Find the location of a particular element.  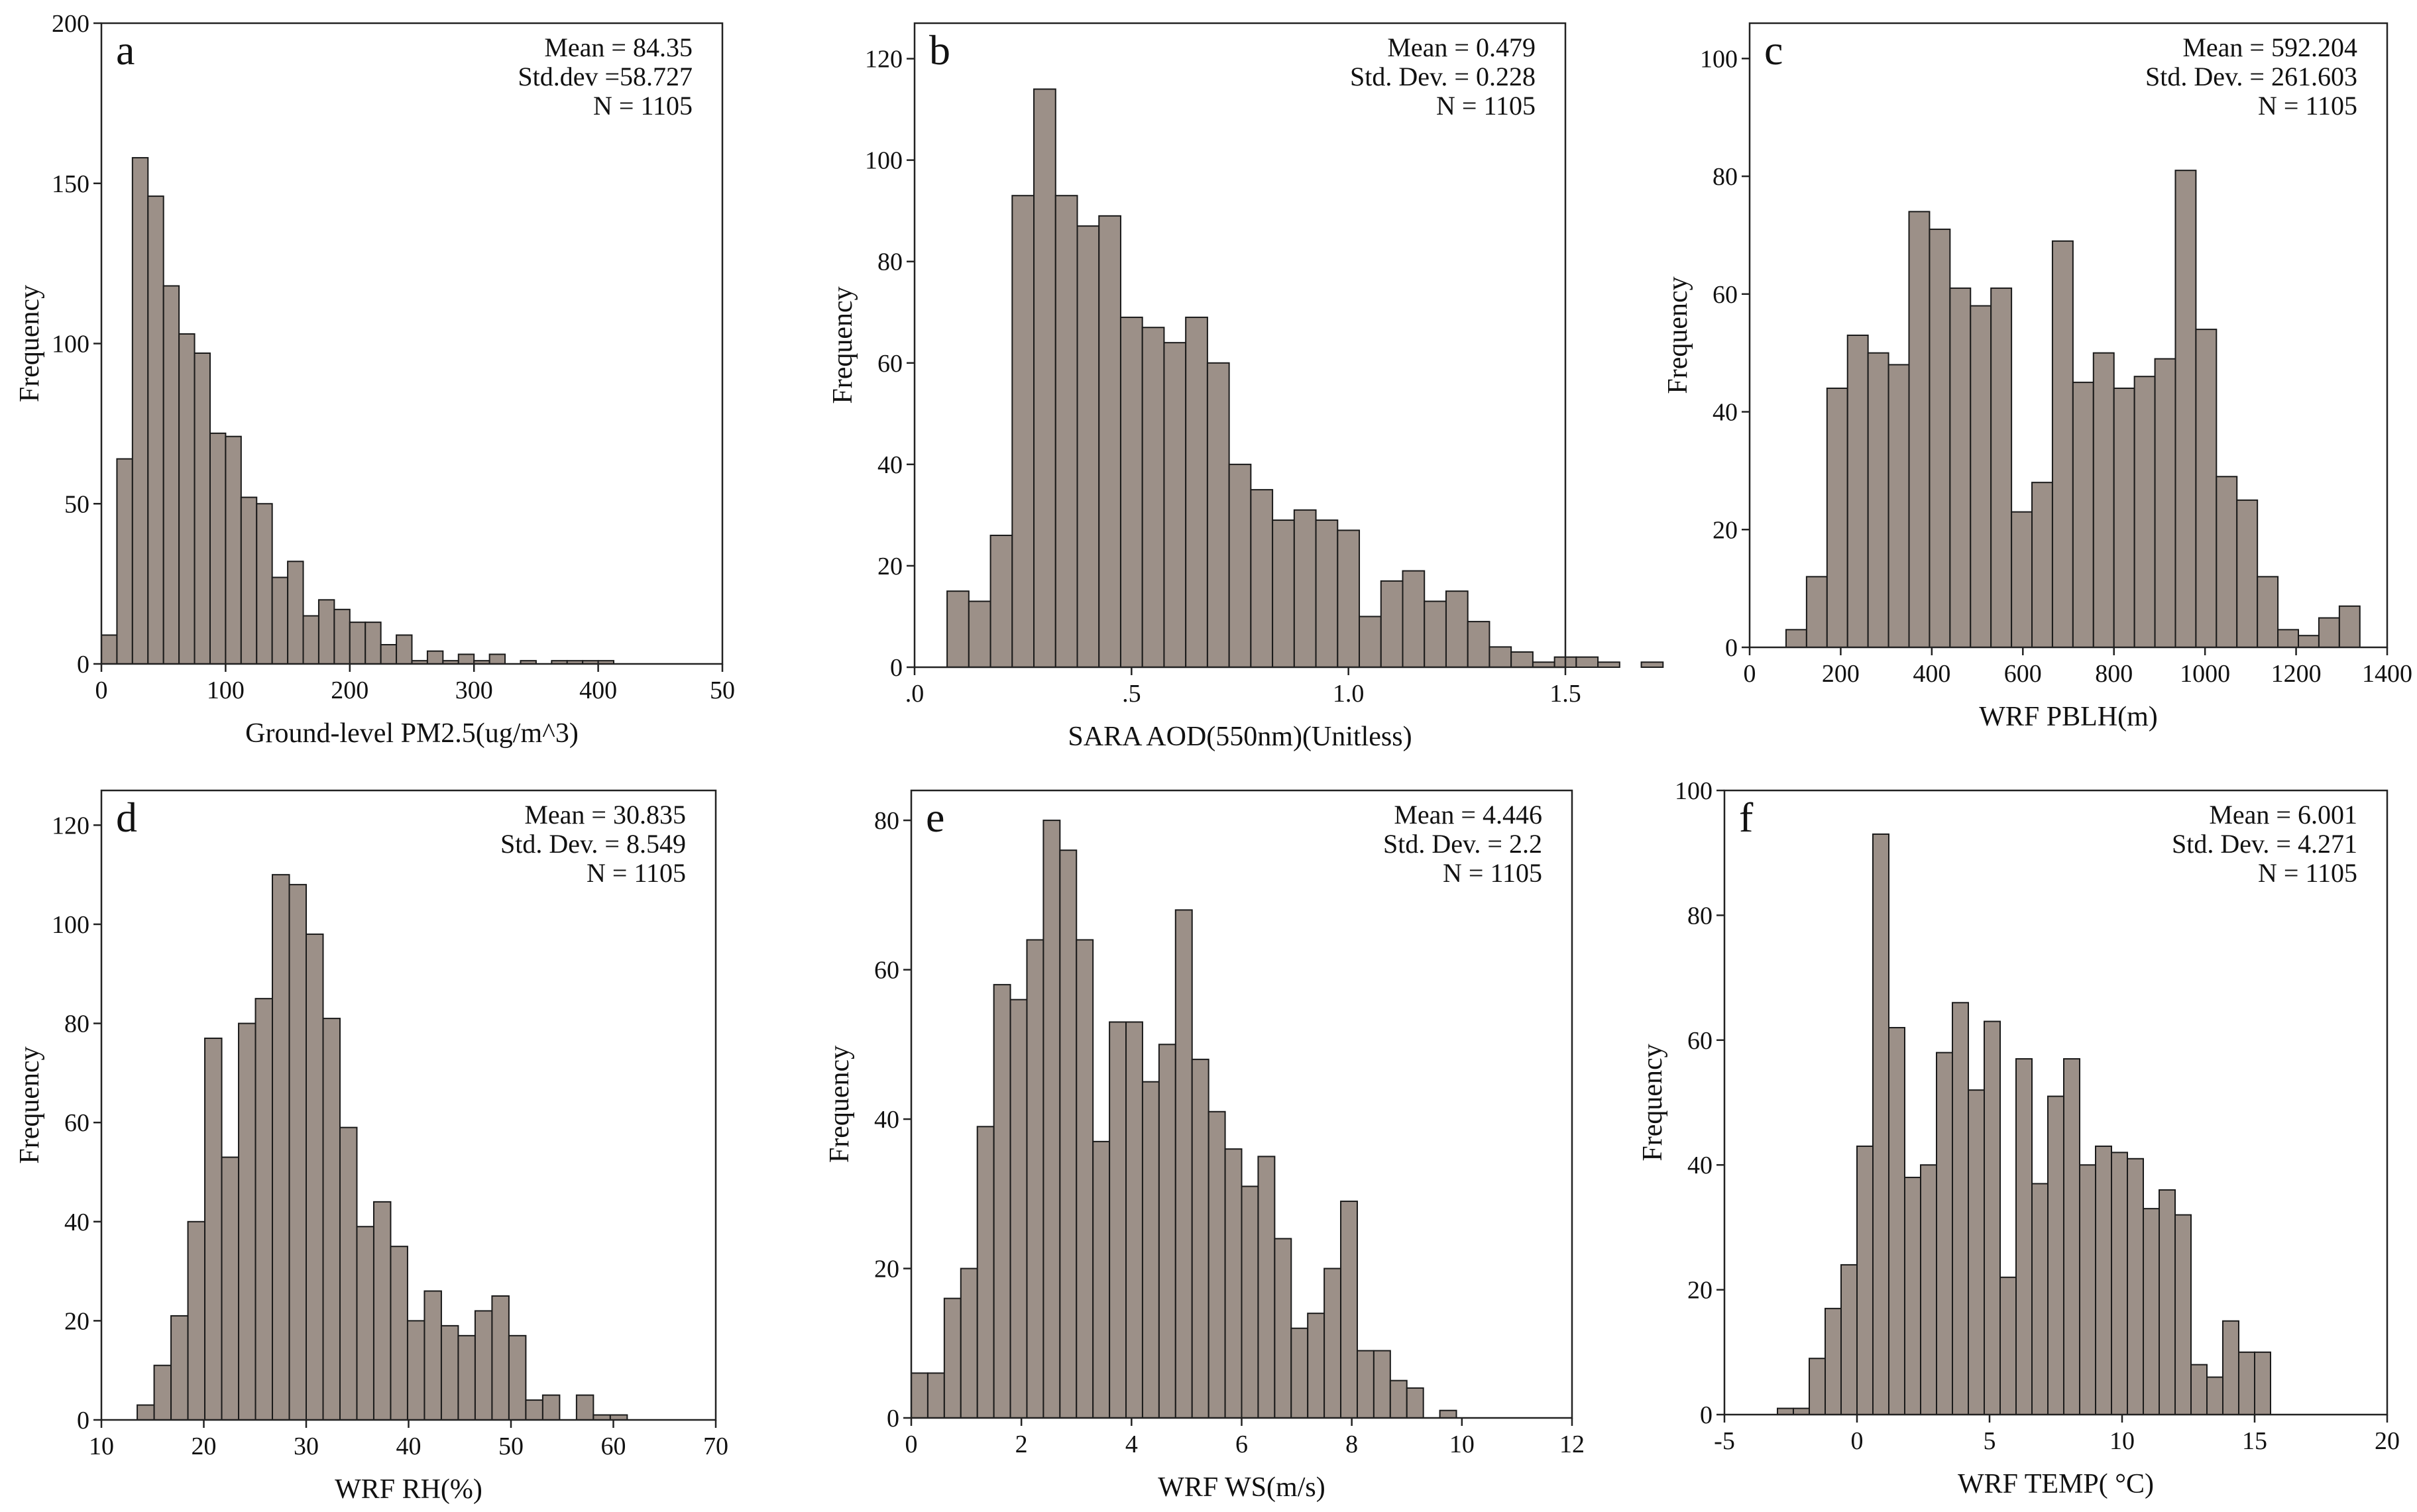

x-tick-label: 800 is located at coordinates (2114, 674).